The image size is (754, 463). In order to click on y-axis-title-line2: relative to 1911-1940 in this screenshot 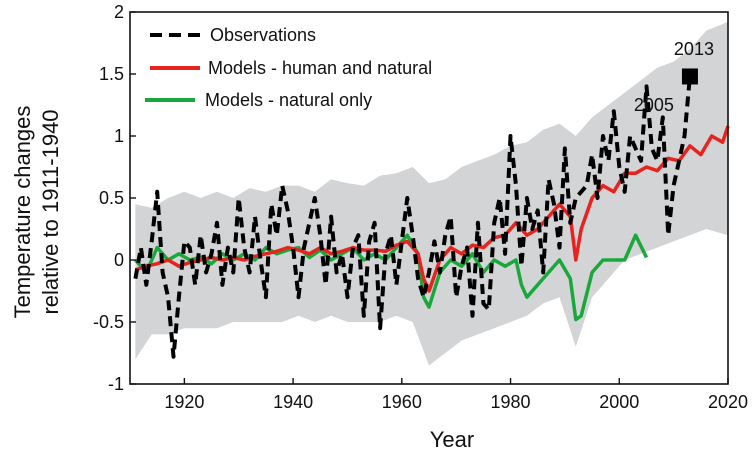, I will do `click(50, 211)`.